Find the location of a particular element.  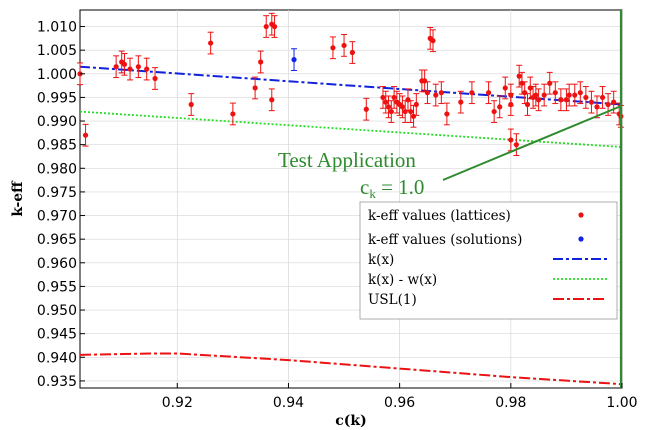

legend-label: k-eff values (solutions) is located at coordinates (445, 240).